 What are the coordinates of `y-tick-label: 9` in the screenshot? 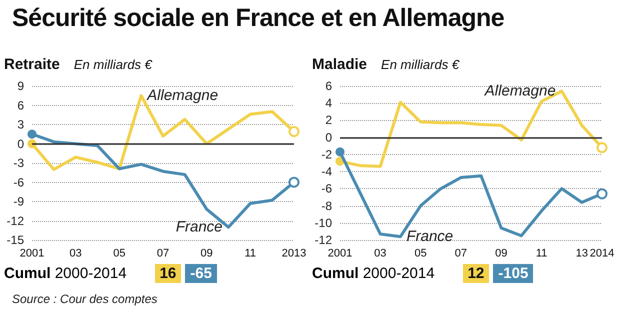 It's located at (20, 86).